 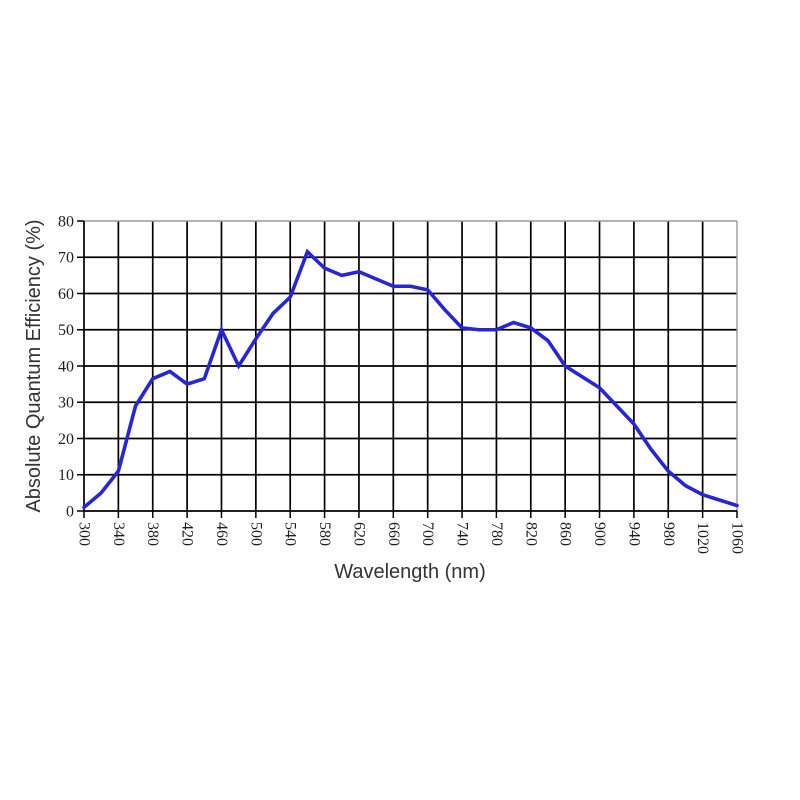 What do you see at coordinates (633, 534) in the screenshot?
I see `x-tick-label: 940` at bounding box center [633, 534].